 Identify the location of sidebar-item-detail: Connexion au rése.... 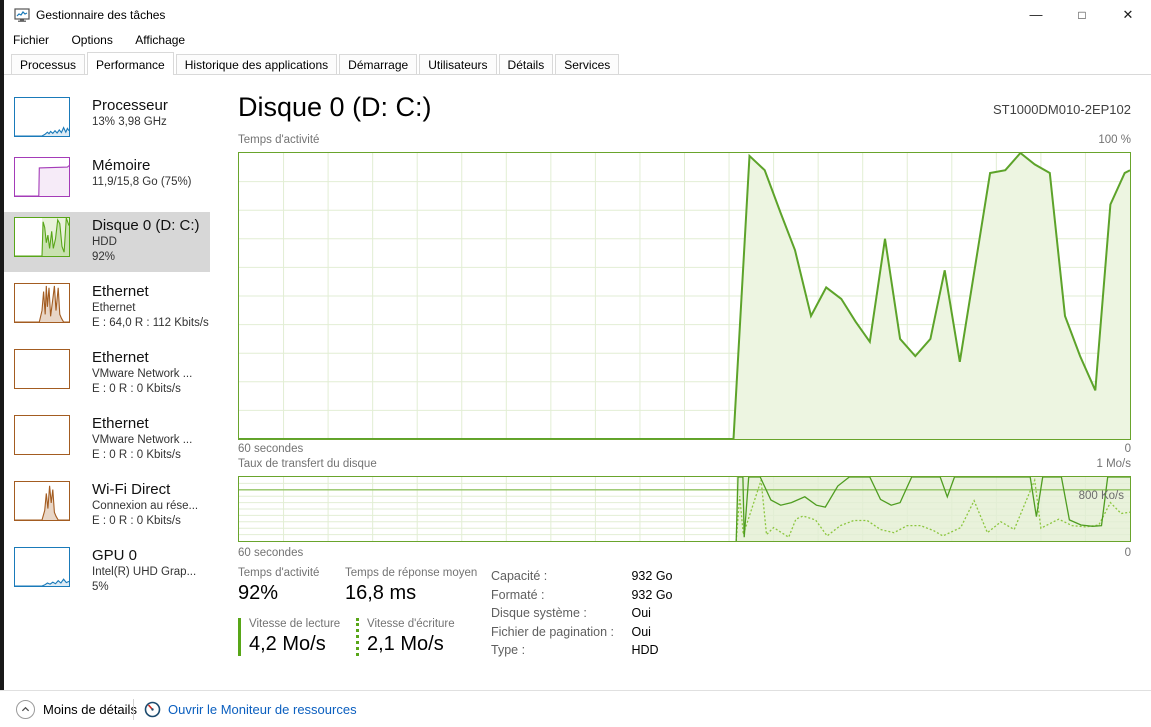
(145, 506).